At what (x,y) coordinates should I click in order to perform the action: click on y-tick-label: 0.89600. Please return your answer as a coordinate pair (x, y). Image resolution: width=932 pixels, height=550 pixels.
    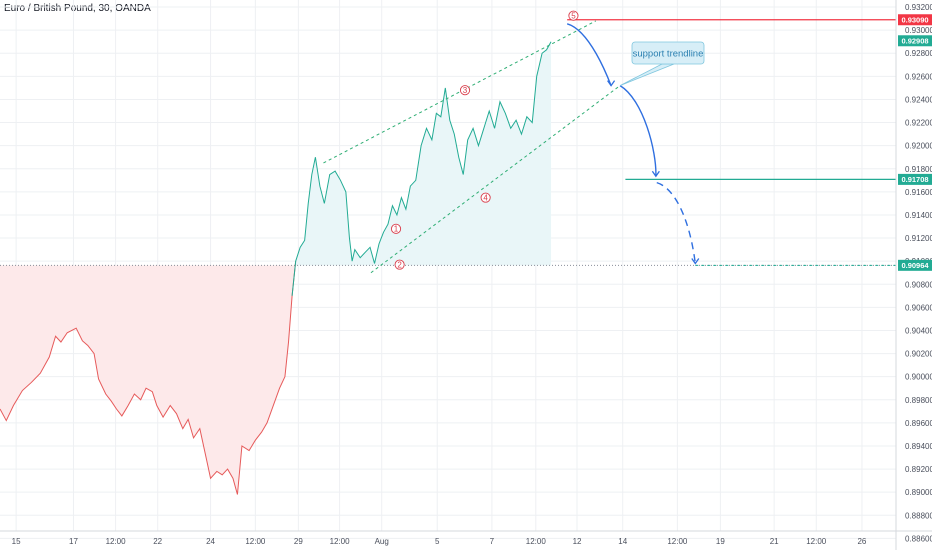
    Looking at the image, I should click on (918, 423).